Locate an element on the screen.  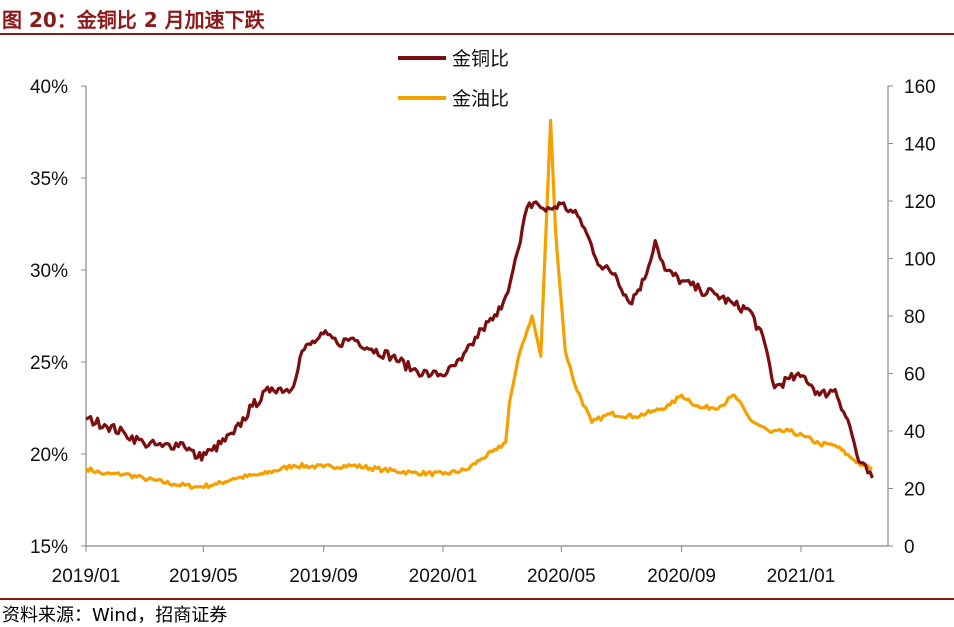
left-tick-label: 35% is located at coordinates (49, 179).